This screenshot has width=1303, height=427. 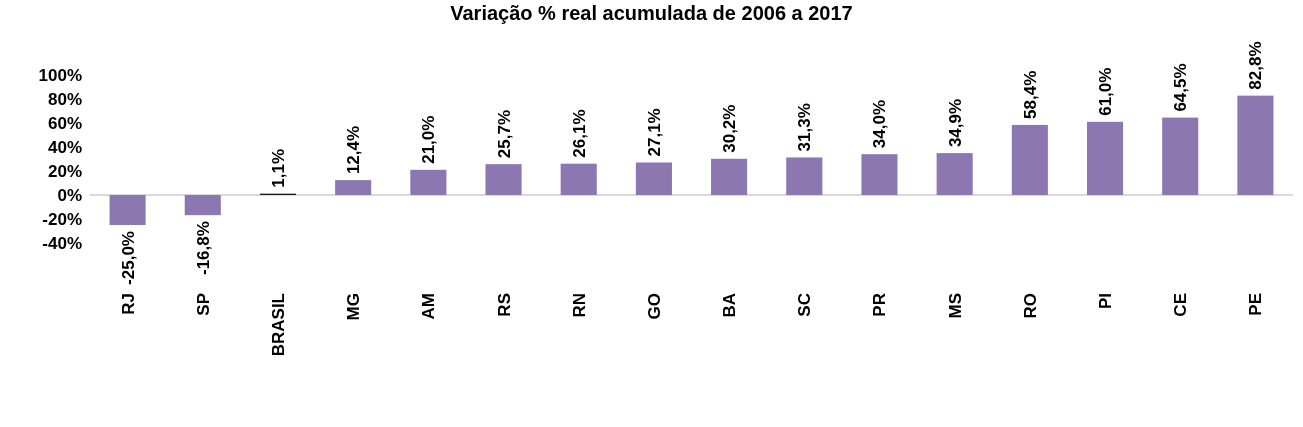 What do you see at coordinates (579, 305) in the screenshot?
I see `x-tick-label: RN` at bounding box center [579, 305].